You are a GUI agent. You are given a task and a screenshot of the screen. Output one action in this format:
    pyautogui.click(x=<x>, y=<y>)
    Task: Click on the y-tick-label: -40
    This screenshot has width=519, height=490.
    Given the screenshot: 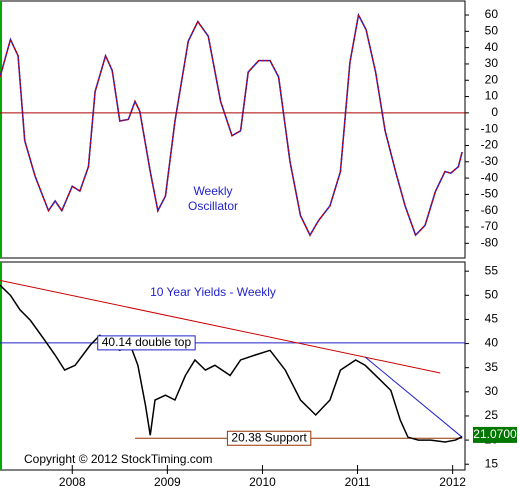 What is the action you would take?
    pyautogui.click(x=490, y=177)
    